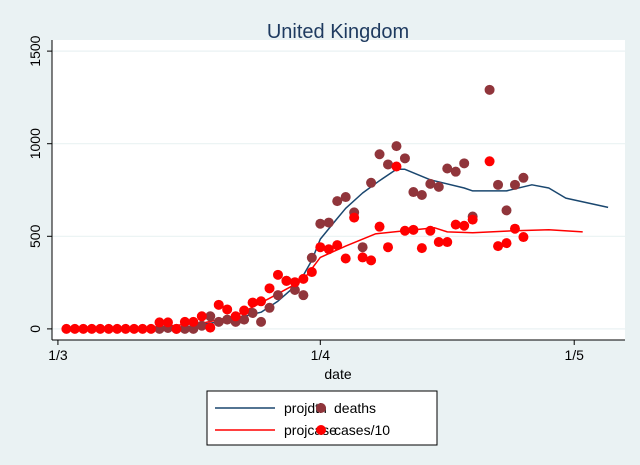 The image size is (640, 465). What do you see at coordinates (35, 329) in the screenshot?
I see `y-tick-label: 0` at bounding box center [35, 329].